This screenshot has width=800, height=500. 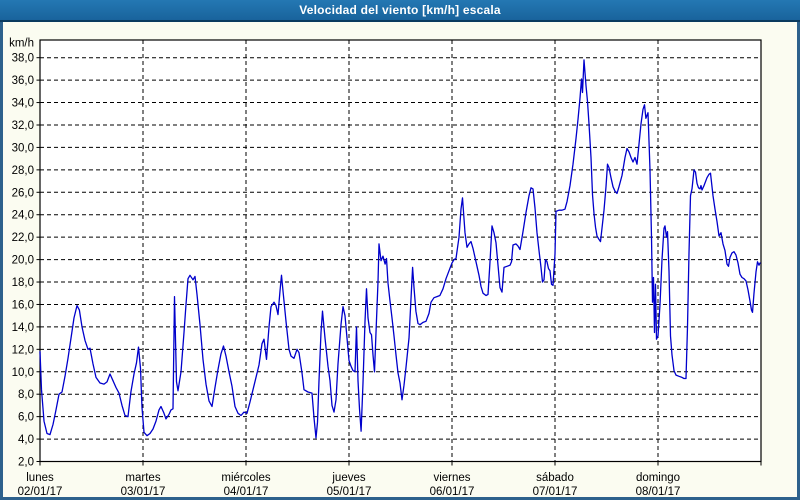 I want to click on y-tick-label: 6,0, so click(x=26, y=418).